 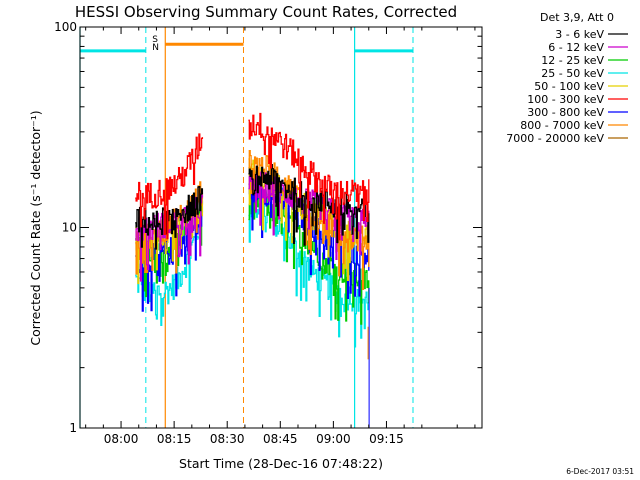 I want to click on y-tick-label-0: 1, so click(x=73, y=428).